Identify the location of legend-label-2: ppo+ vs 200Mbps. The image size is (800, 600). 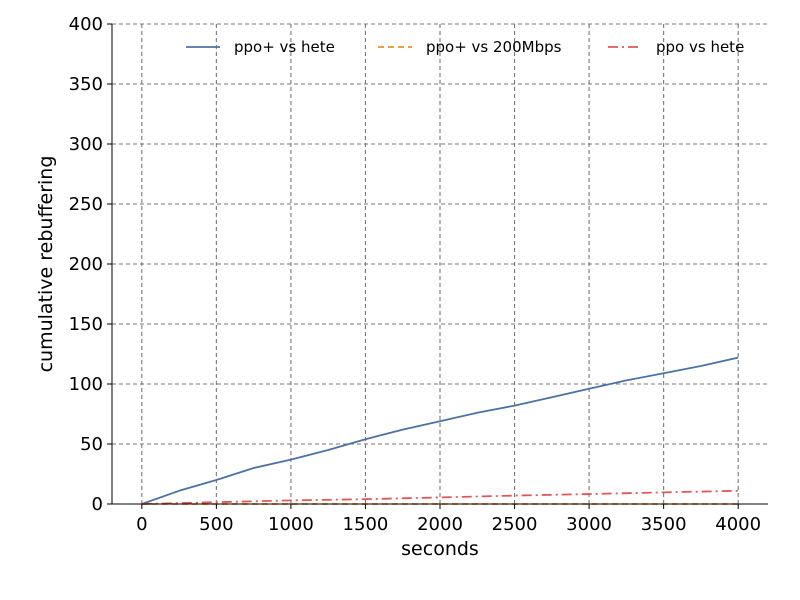
(494, 47).